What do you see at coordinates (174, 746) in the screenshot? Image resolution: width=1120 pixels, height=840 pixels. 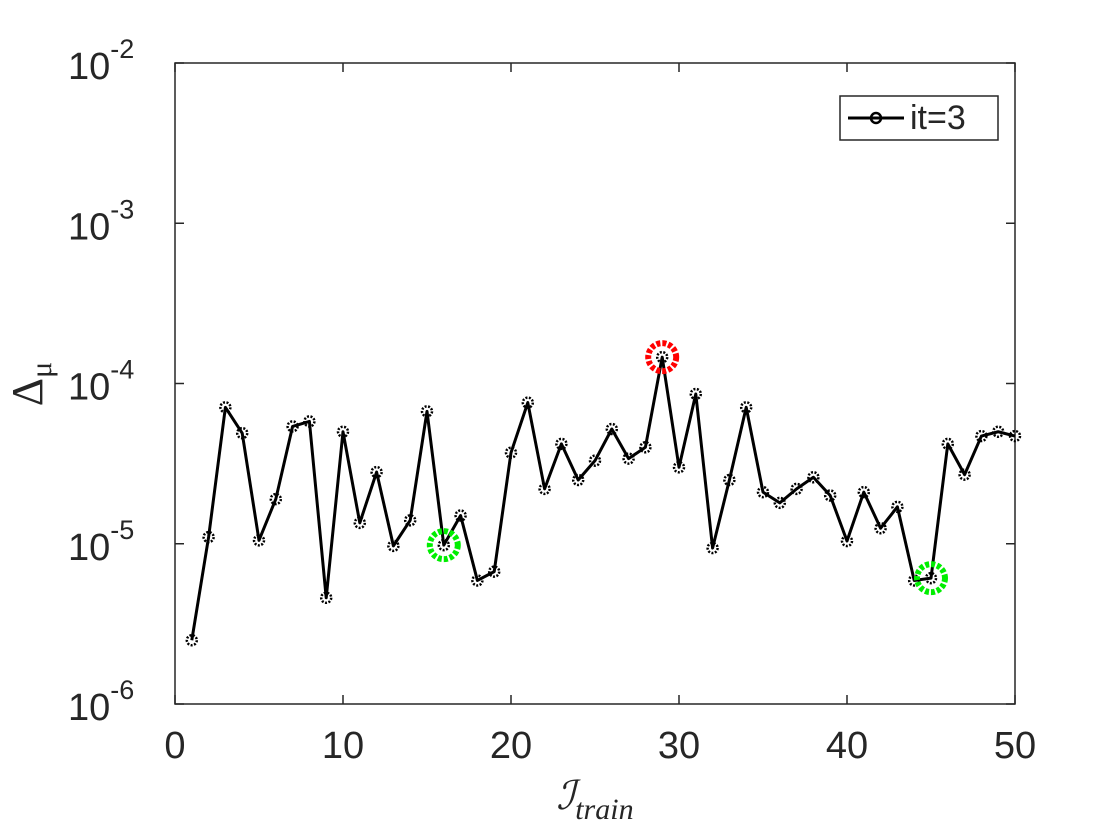 I see `x-tick-label: 0` at bounding box center [174, 746].